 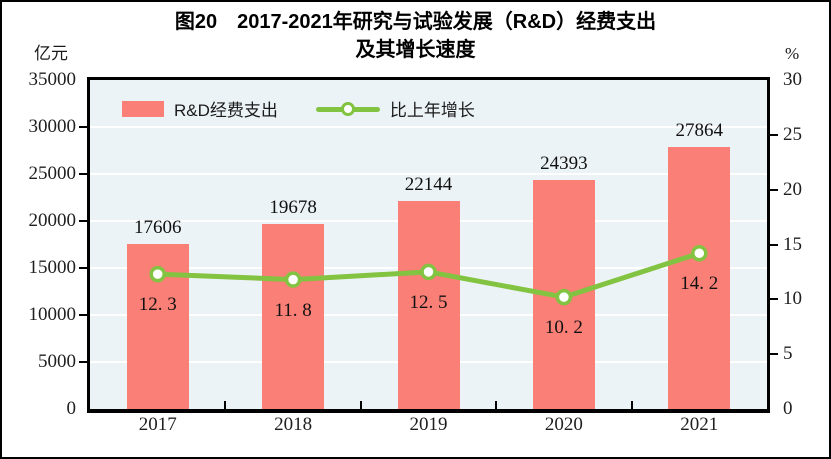 What do you see at coordinates (52, 314) in the screenshot?
I see `left-axis-tick-label: 10000` at bounding box center [52, 314].